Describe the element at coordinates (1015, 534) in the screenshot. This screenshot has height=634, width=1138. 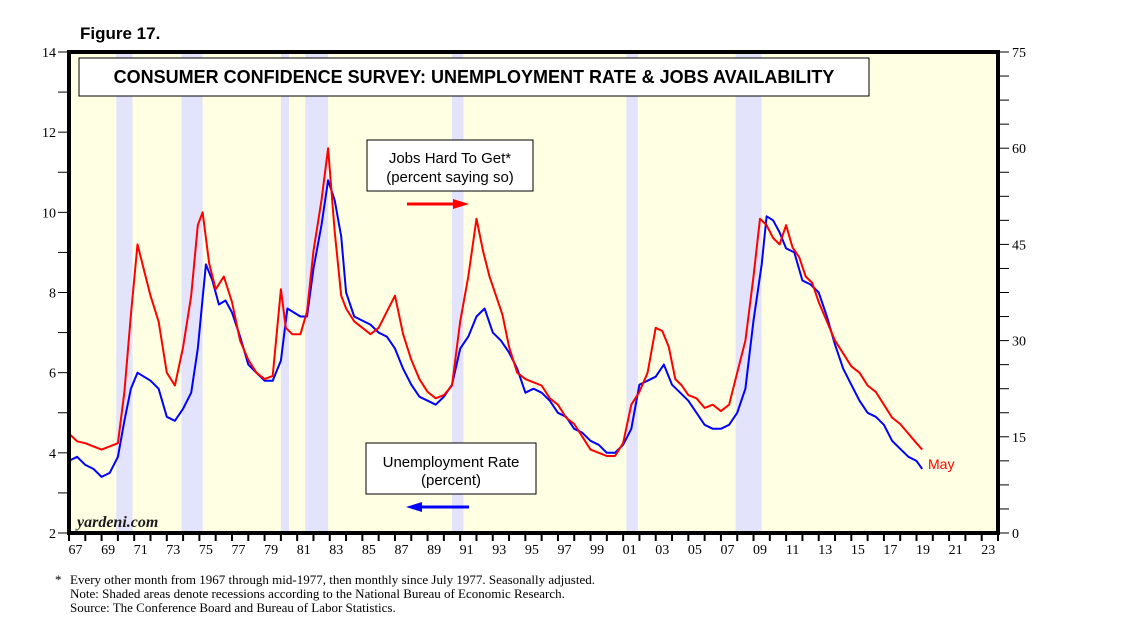
I see `right-tick-label: 0` at that location.